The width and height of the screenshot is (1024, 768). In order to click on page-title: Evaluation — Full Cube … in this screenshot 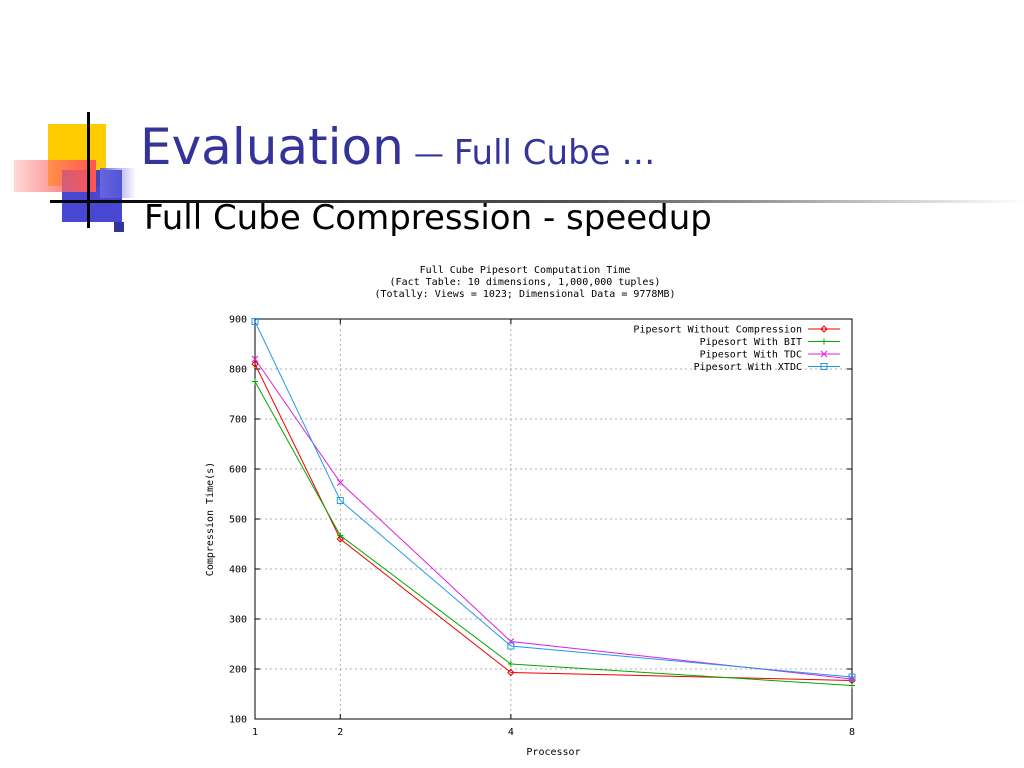, I will do `click(397, 147)`.